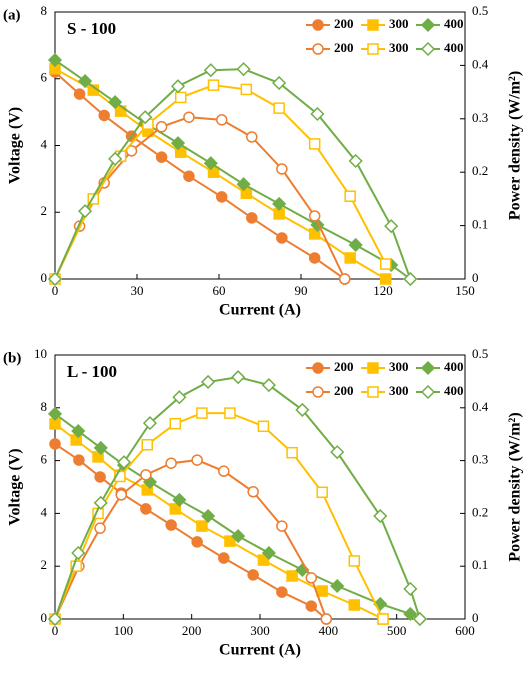  I want to click on series-line, so click(191, 539).